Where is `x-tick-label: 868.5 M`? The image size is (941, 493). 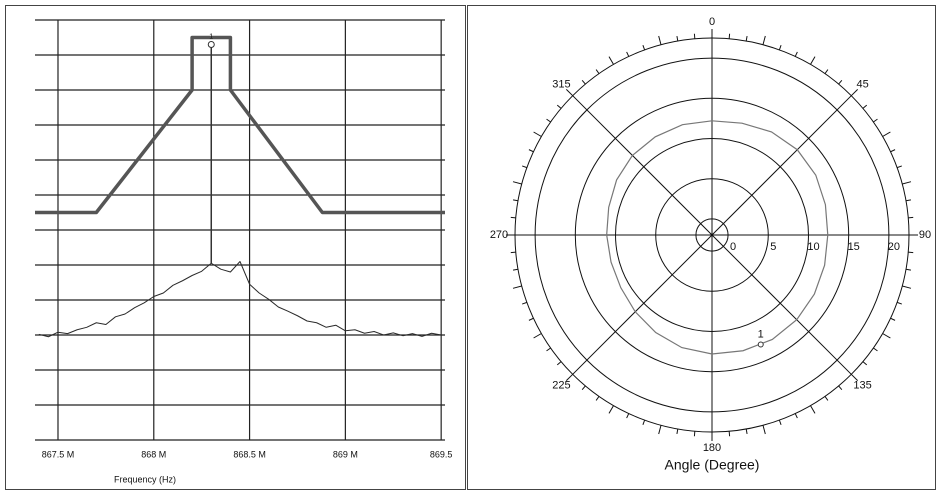
x-tick-label: 868.5 M is located at coordinates (249, 454).